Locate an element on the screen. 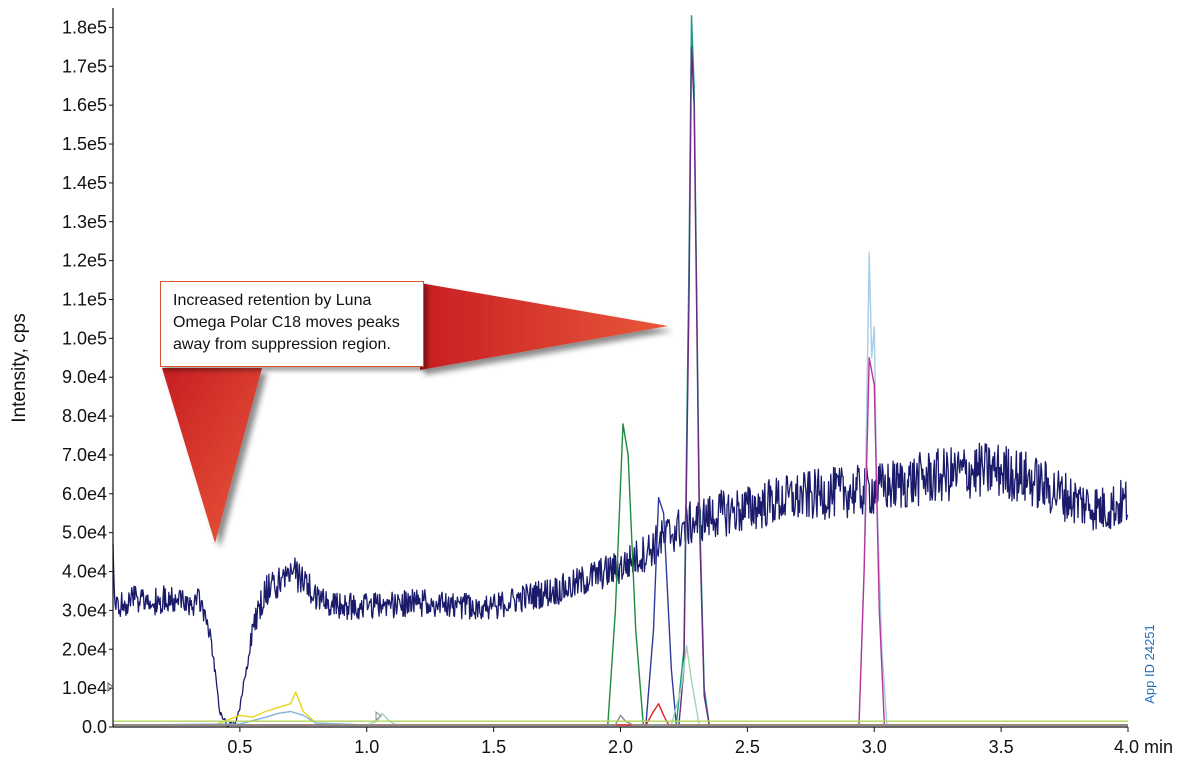 The image size is (1191, 761). y-tick-label: 9.0e4 is located at coordinates (84, 377).